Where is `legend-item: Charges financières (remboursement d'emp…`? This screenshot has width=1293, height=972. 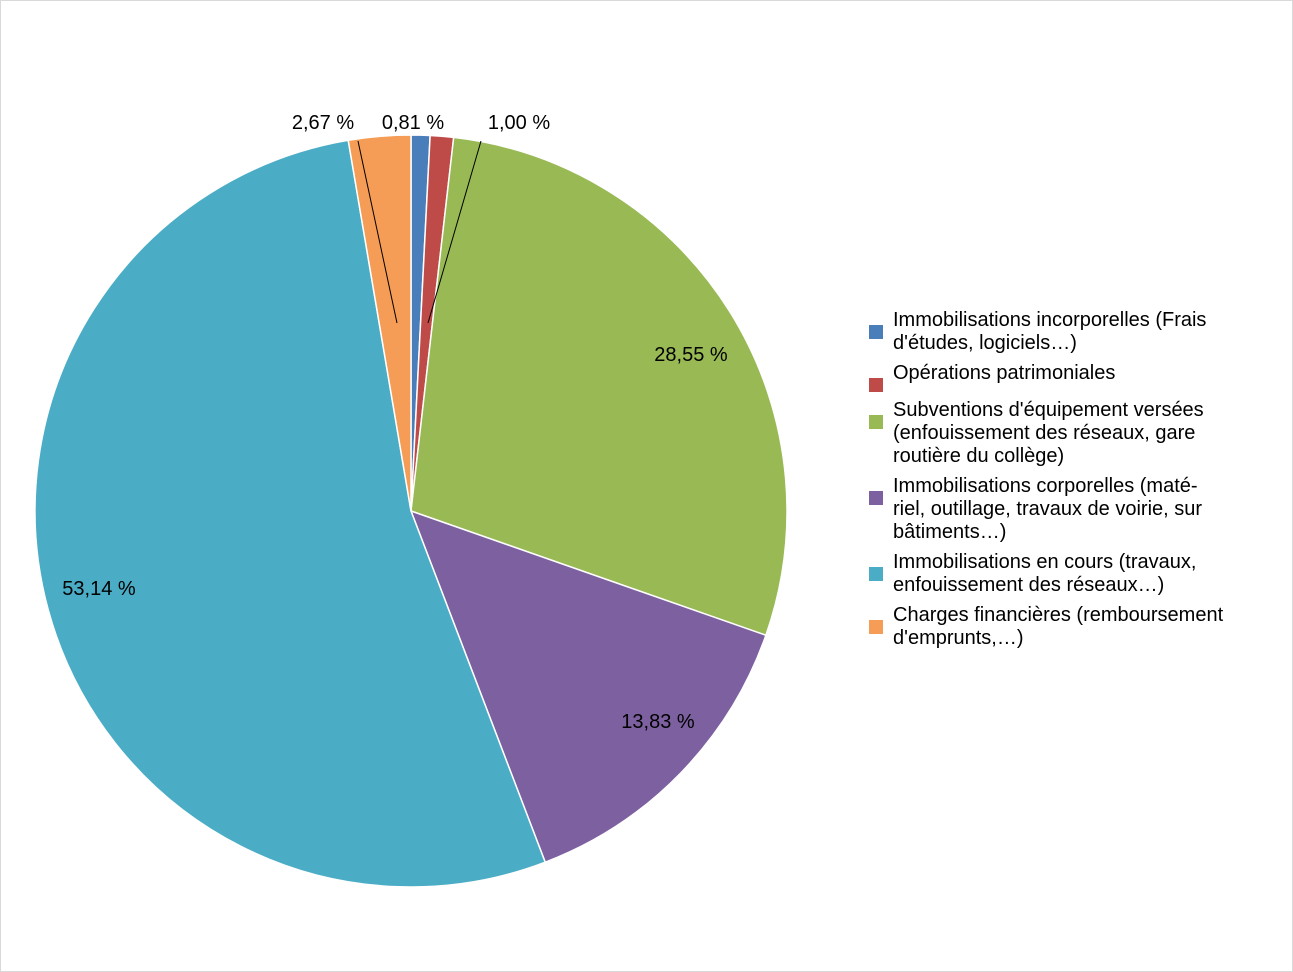 legend-item: Charges financières (remboursement d'emp… is located at coordinates (1079, 627).